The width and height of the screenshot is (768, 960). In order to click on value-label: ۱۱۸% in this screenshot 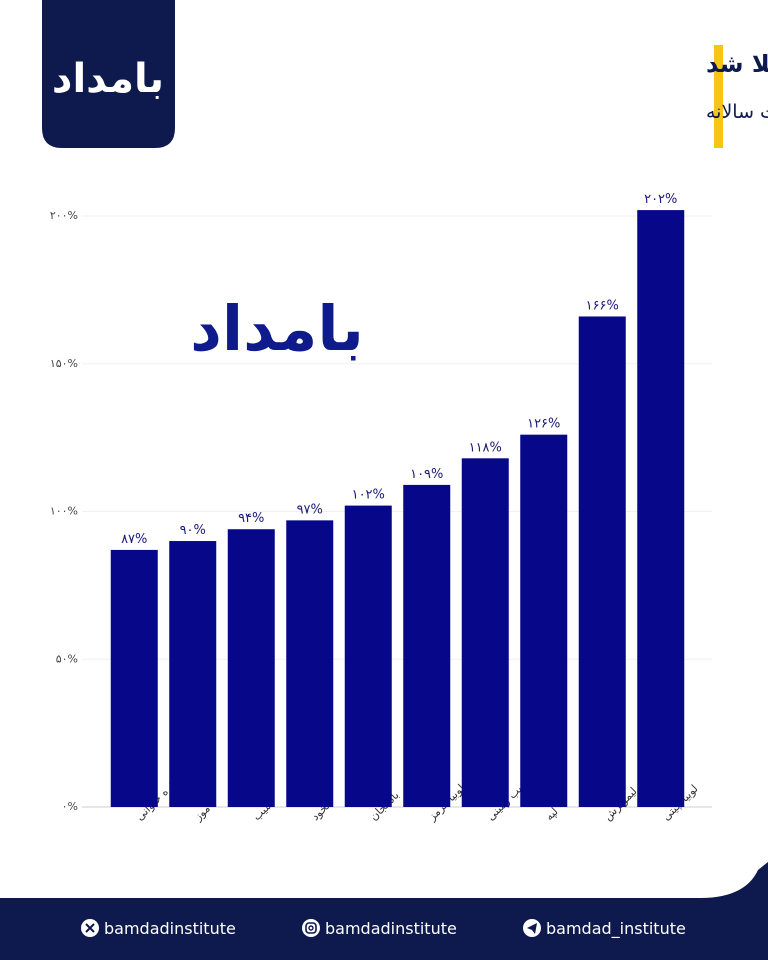, I will do `click(485, 447)`.